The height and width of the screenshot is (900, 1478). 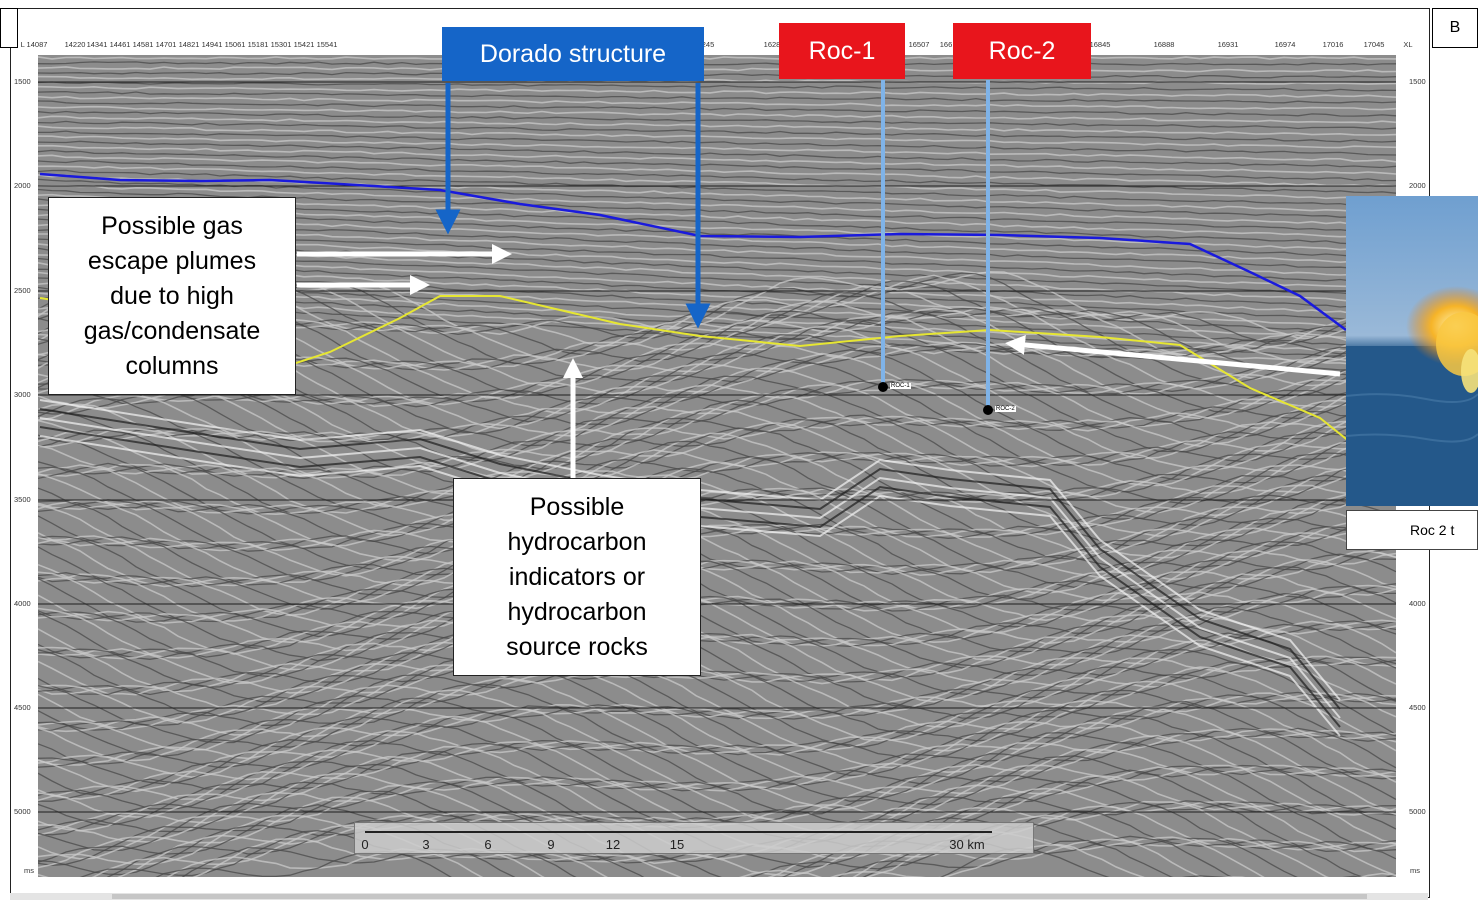 I want to click on x-tick-label: 16974, so click(x=1285, y=44).